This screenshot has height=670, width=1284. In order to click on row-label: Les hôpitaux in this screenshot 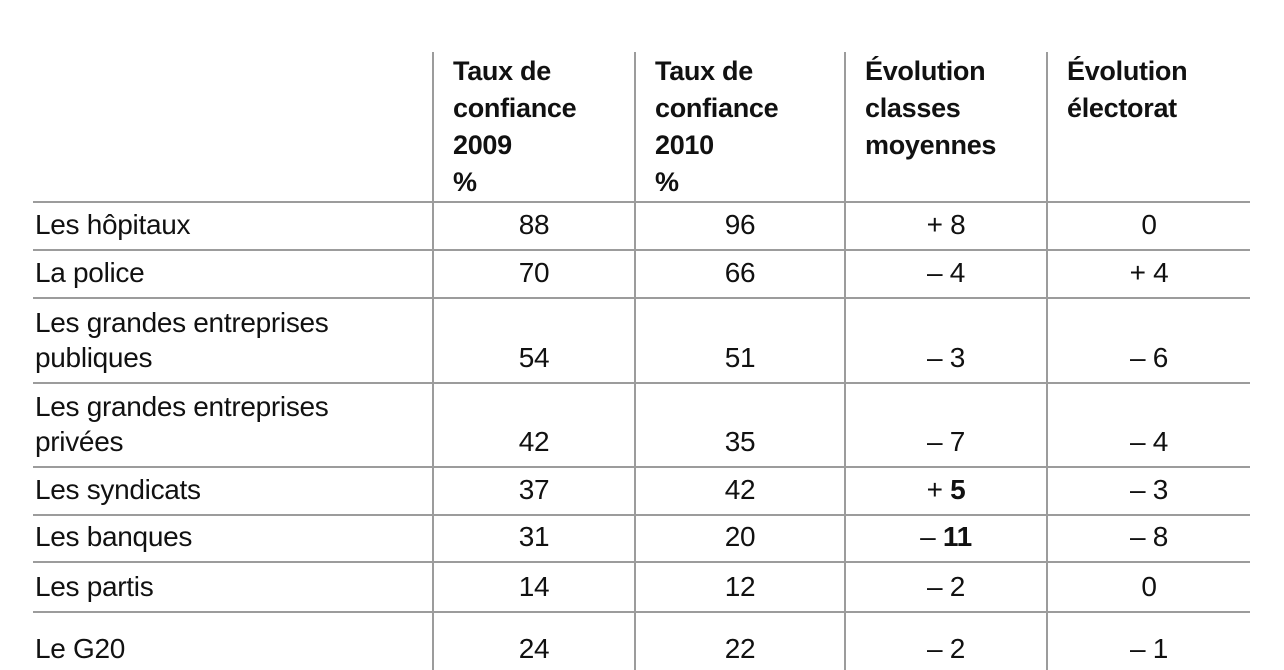, I will do `click(233, 226)`.